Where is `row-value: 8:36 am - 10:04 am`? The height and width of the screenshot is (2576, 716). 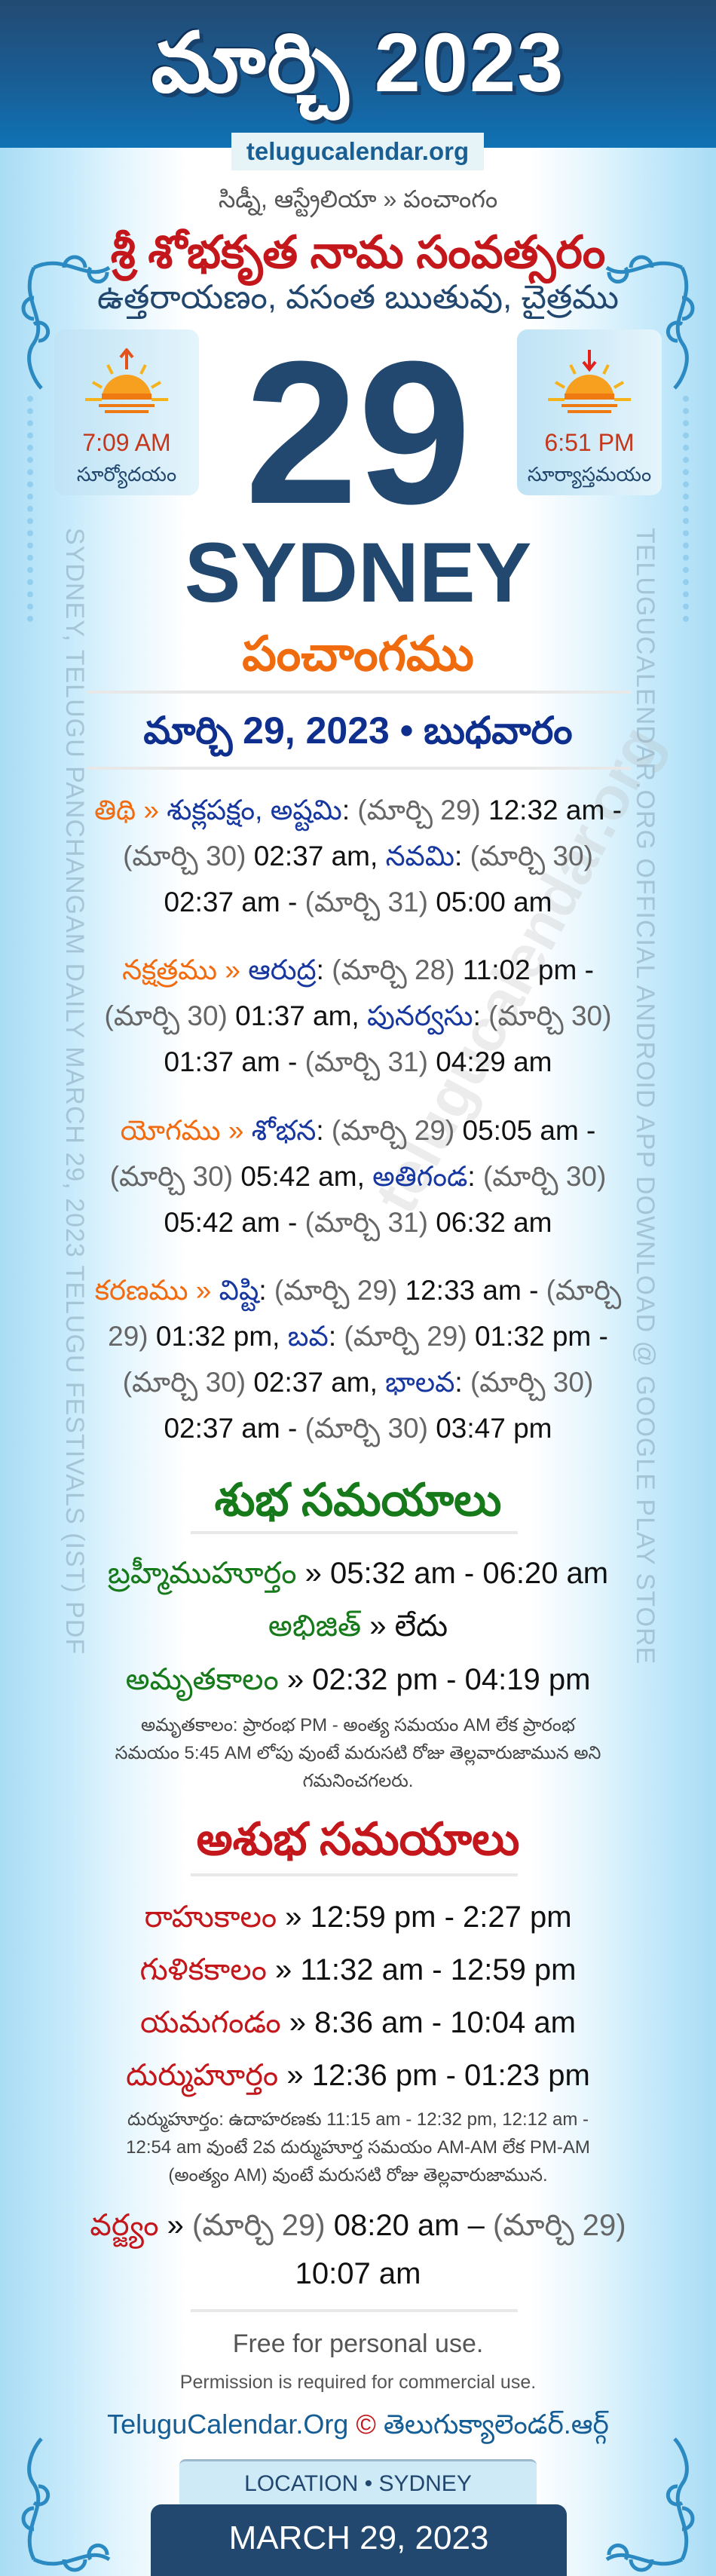 row-value: 8:36 am - 10:04 am is located at coordinates (445, 2022).